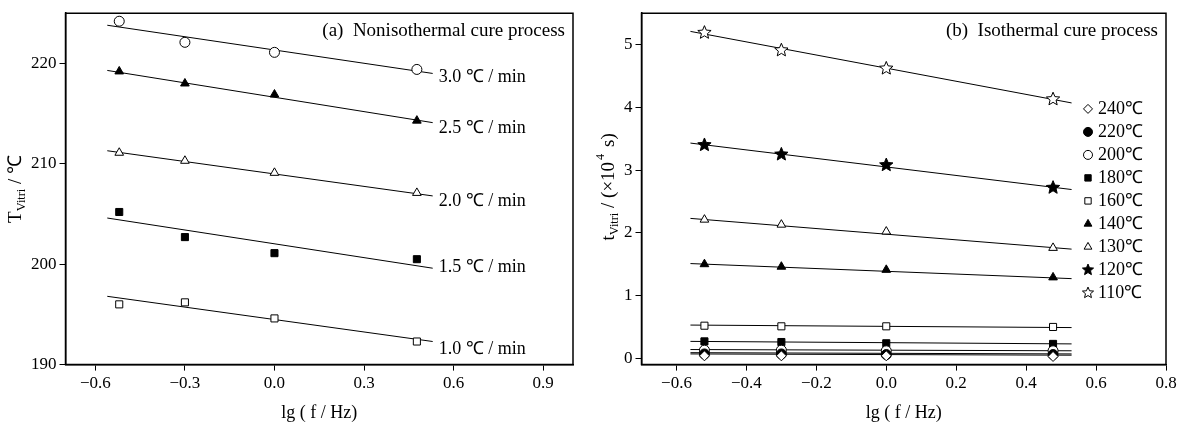  Describe the element at coordinates (1120, 199) in the screenshot. I see `legend-label: 160℃` at that location.